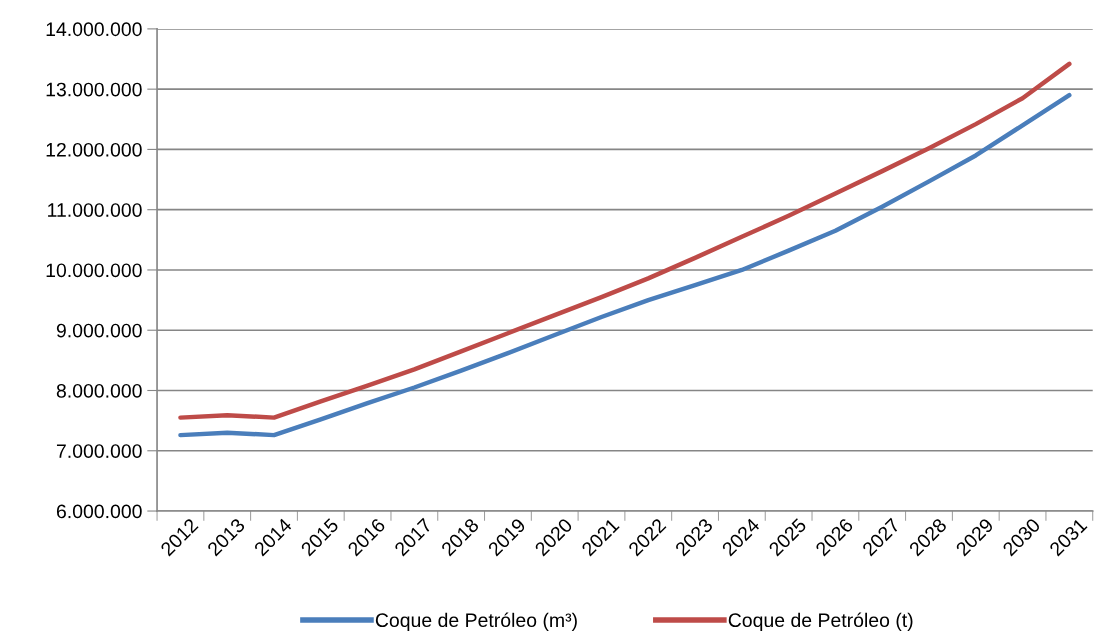 The height and width of the screenshot is (642, 1106). I want to click on y-tick-label: 10.000.000, so click(94, 270).